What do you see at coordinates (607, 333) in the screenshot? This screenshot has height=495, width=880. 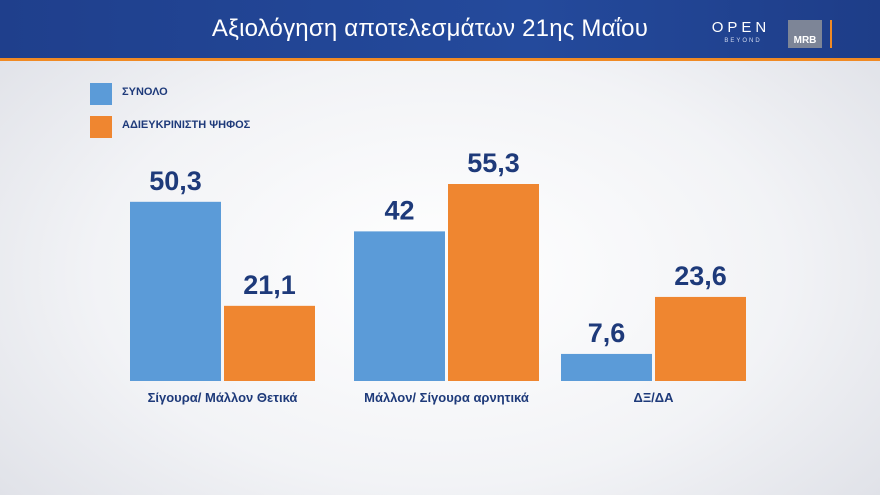 I see `value-label-total-2: 7,6` at bounding box center [607, 333].